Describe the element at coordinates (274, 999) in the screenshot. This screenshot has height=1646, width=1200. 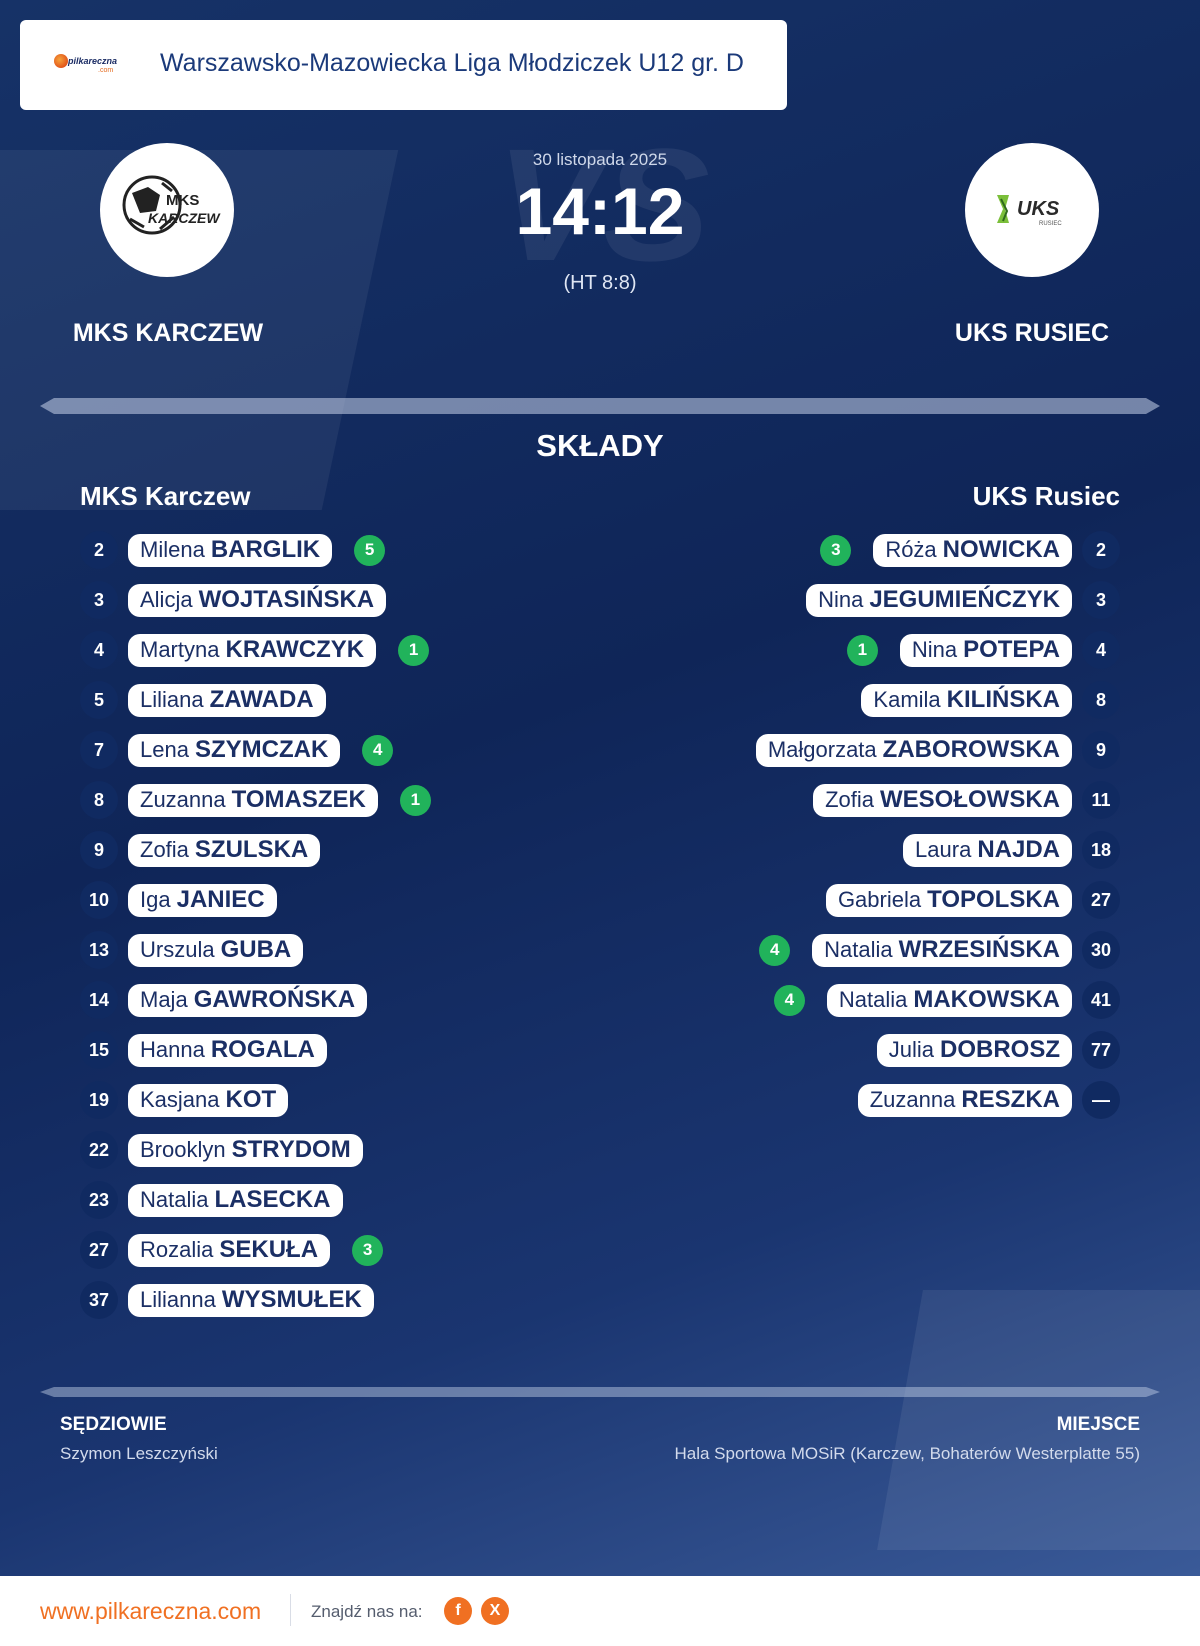
I see `player-last-name: GAWROŃSKA` at that location.